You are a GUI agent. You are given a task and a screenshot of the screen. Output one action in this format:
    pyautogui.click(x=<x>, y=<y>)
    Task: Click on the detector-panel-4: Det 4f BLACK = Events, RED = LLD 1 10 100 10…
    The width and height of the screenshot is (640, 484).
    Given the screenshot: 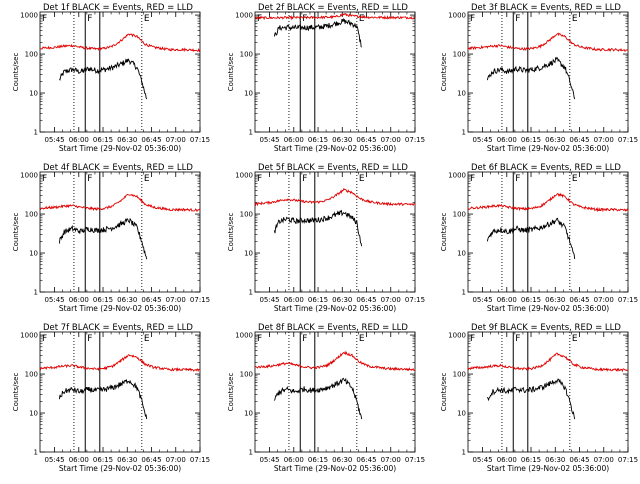 What is the action you would take?
    pyautogui.click(x=111, y=238)
    